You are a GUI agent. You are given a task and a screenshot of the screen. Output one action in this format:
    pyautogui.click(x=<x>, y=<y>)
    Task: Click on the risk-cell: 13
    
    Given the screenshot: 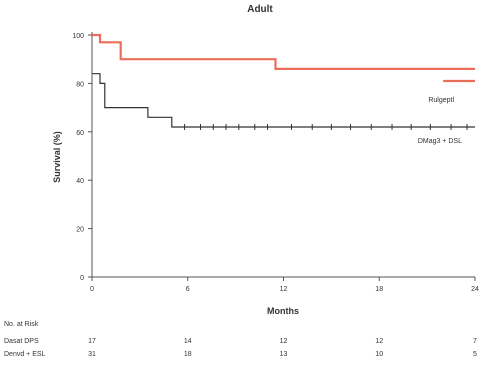 What is the action you would take?
    pyautogui.click(x=284, y=354)
    